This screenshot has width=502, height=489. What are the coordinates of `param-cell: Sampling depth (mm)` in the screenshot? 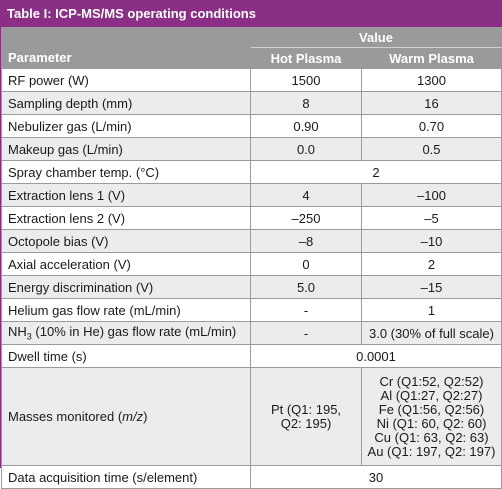 It's located at (126, 103).